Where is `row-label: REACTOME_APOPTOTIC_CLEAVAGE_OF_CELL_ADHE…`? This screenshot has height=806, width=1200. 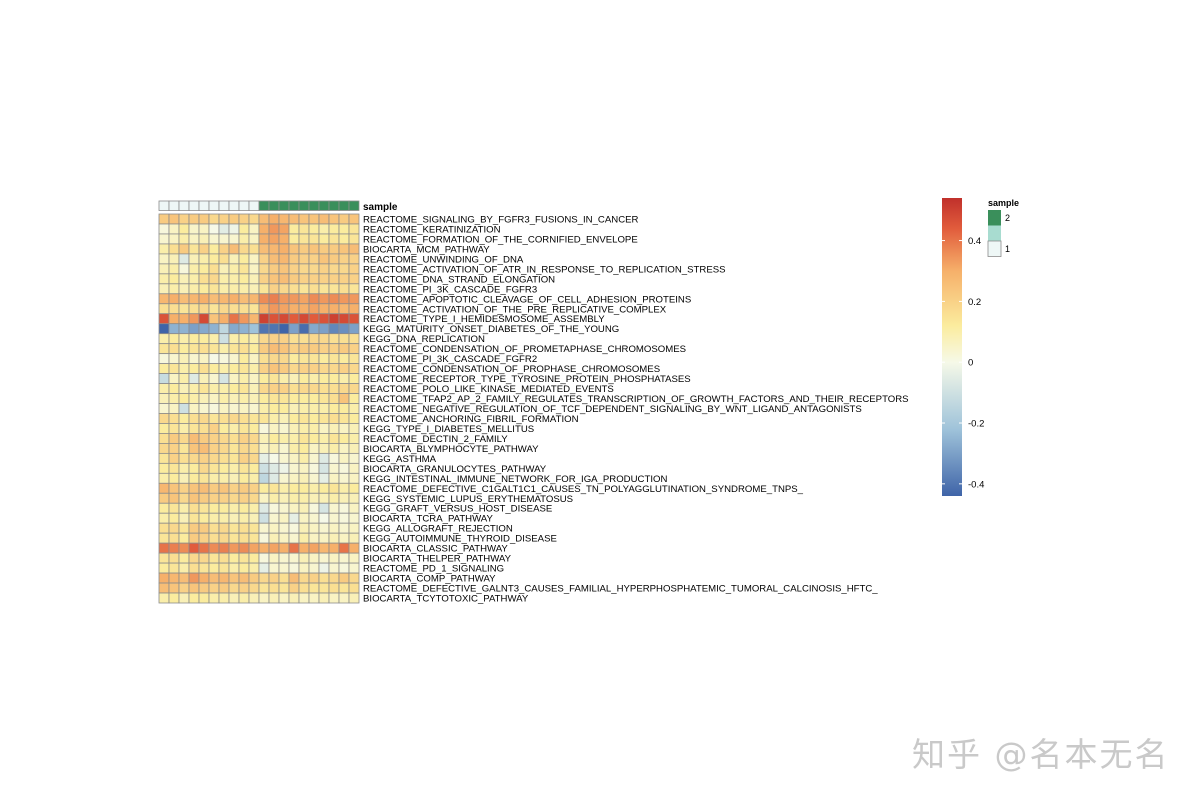 row-label: REACTOME_APOPTOTIC_CLEAVAGE_OF_CELL_ADHE… is located at coordinates (527, 299).